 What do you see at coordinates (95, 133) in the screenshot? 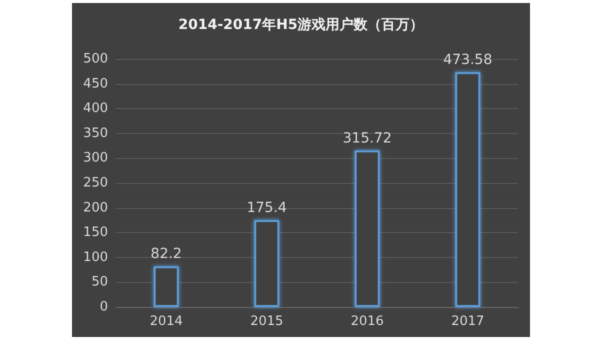
I see `y-tick-label: 350` at bounding box center [95, 133].